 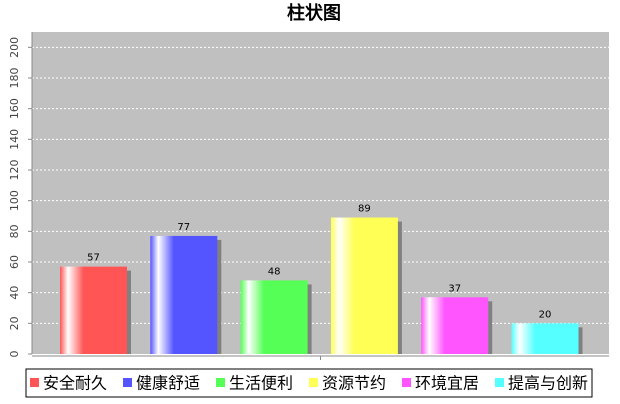 What do you see at coordinates (14, 323) in the screenshot?
I see `y-tick-label: 20` at bounding box center [14, 323].